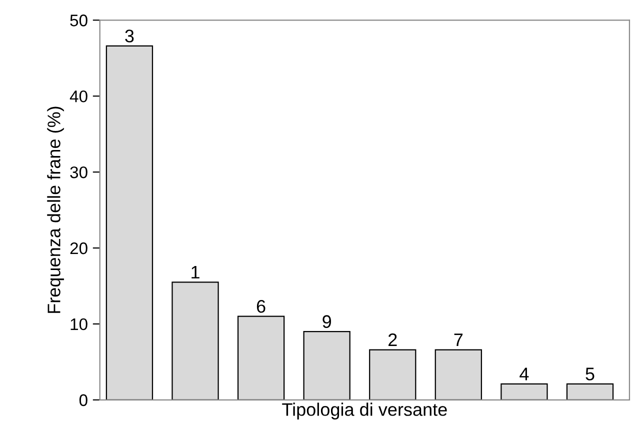 The height and width of the screenshot is (438, 632). What do you see at coordinates (83, 400) in the screenshot?
I see `y-tick-label: 0` at bounding box center [83, 400].